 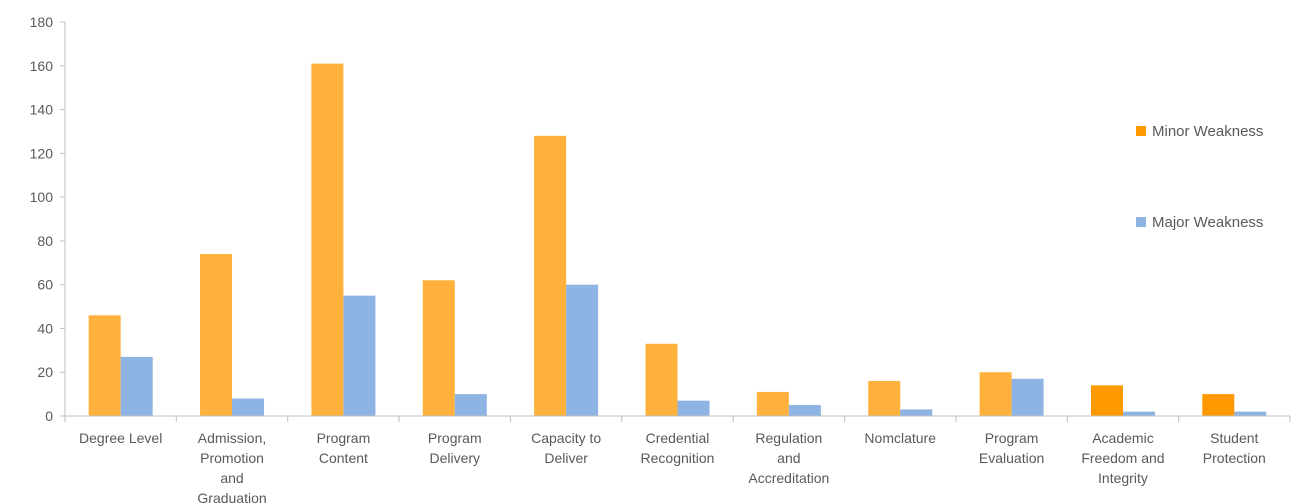 I want to click on x-category-label-line: Admission,, so click(x=232, y=438).